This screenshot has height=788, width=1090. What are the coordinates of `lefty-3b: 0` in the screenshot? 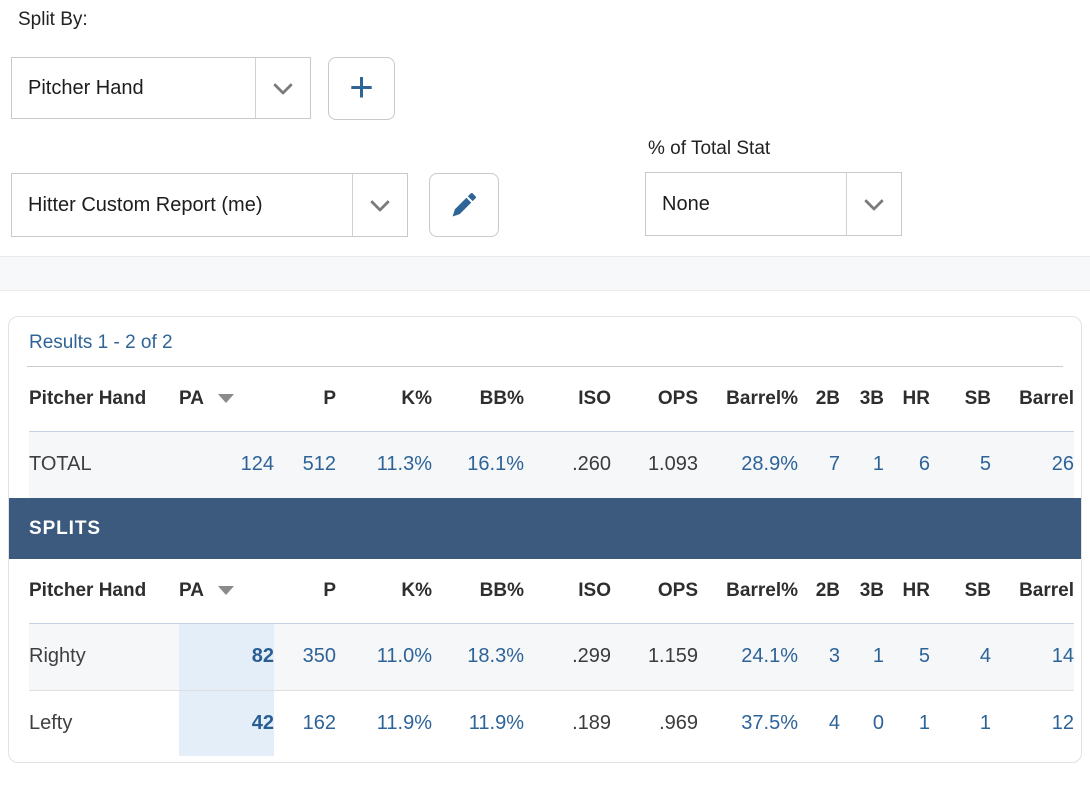 It's located at (862, 722).